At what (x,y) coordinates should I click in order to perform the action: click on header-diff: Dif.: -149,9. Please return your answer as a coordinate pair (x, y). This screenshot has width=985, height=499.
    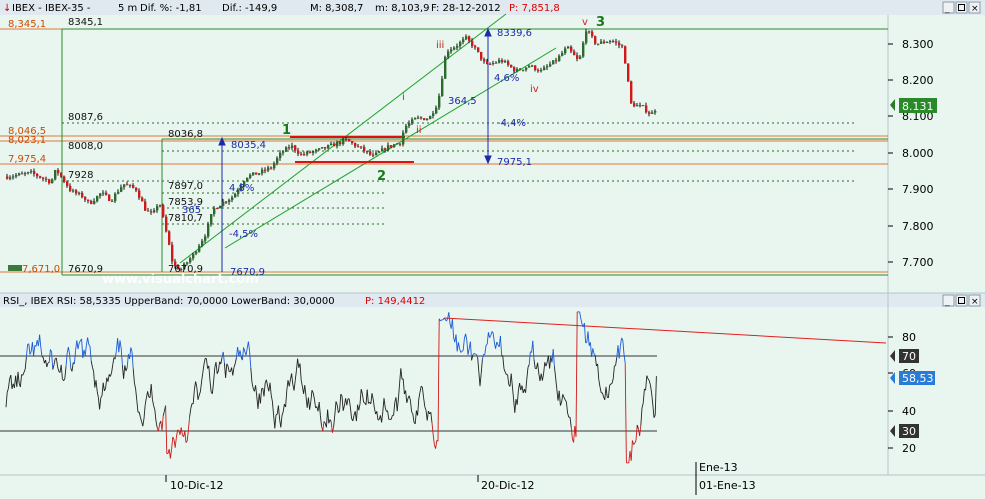
    Looking at the image, I should click on (249, 8).